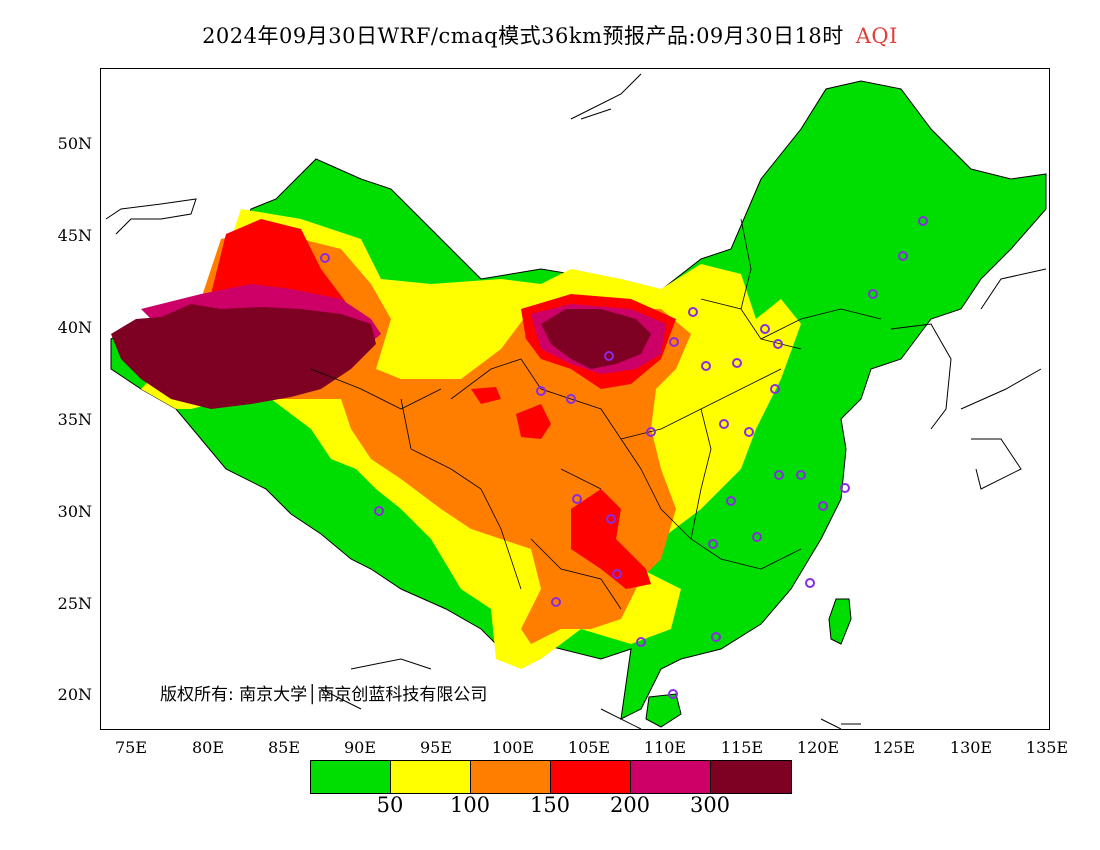  Describe the element at coordinates (511, 777) in the screenshot. I see `colorbar-seg-usg` at that location.